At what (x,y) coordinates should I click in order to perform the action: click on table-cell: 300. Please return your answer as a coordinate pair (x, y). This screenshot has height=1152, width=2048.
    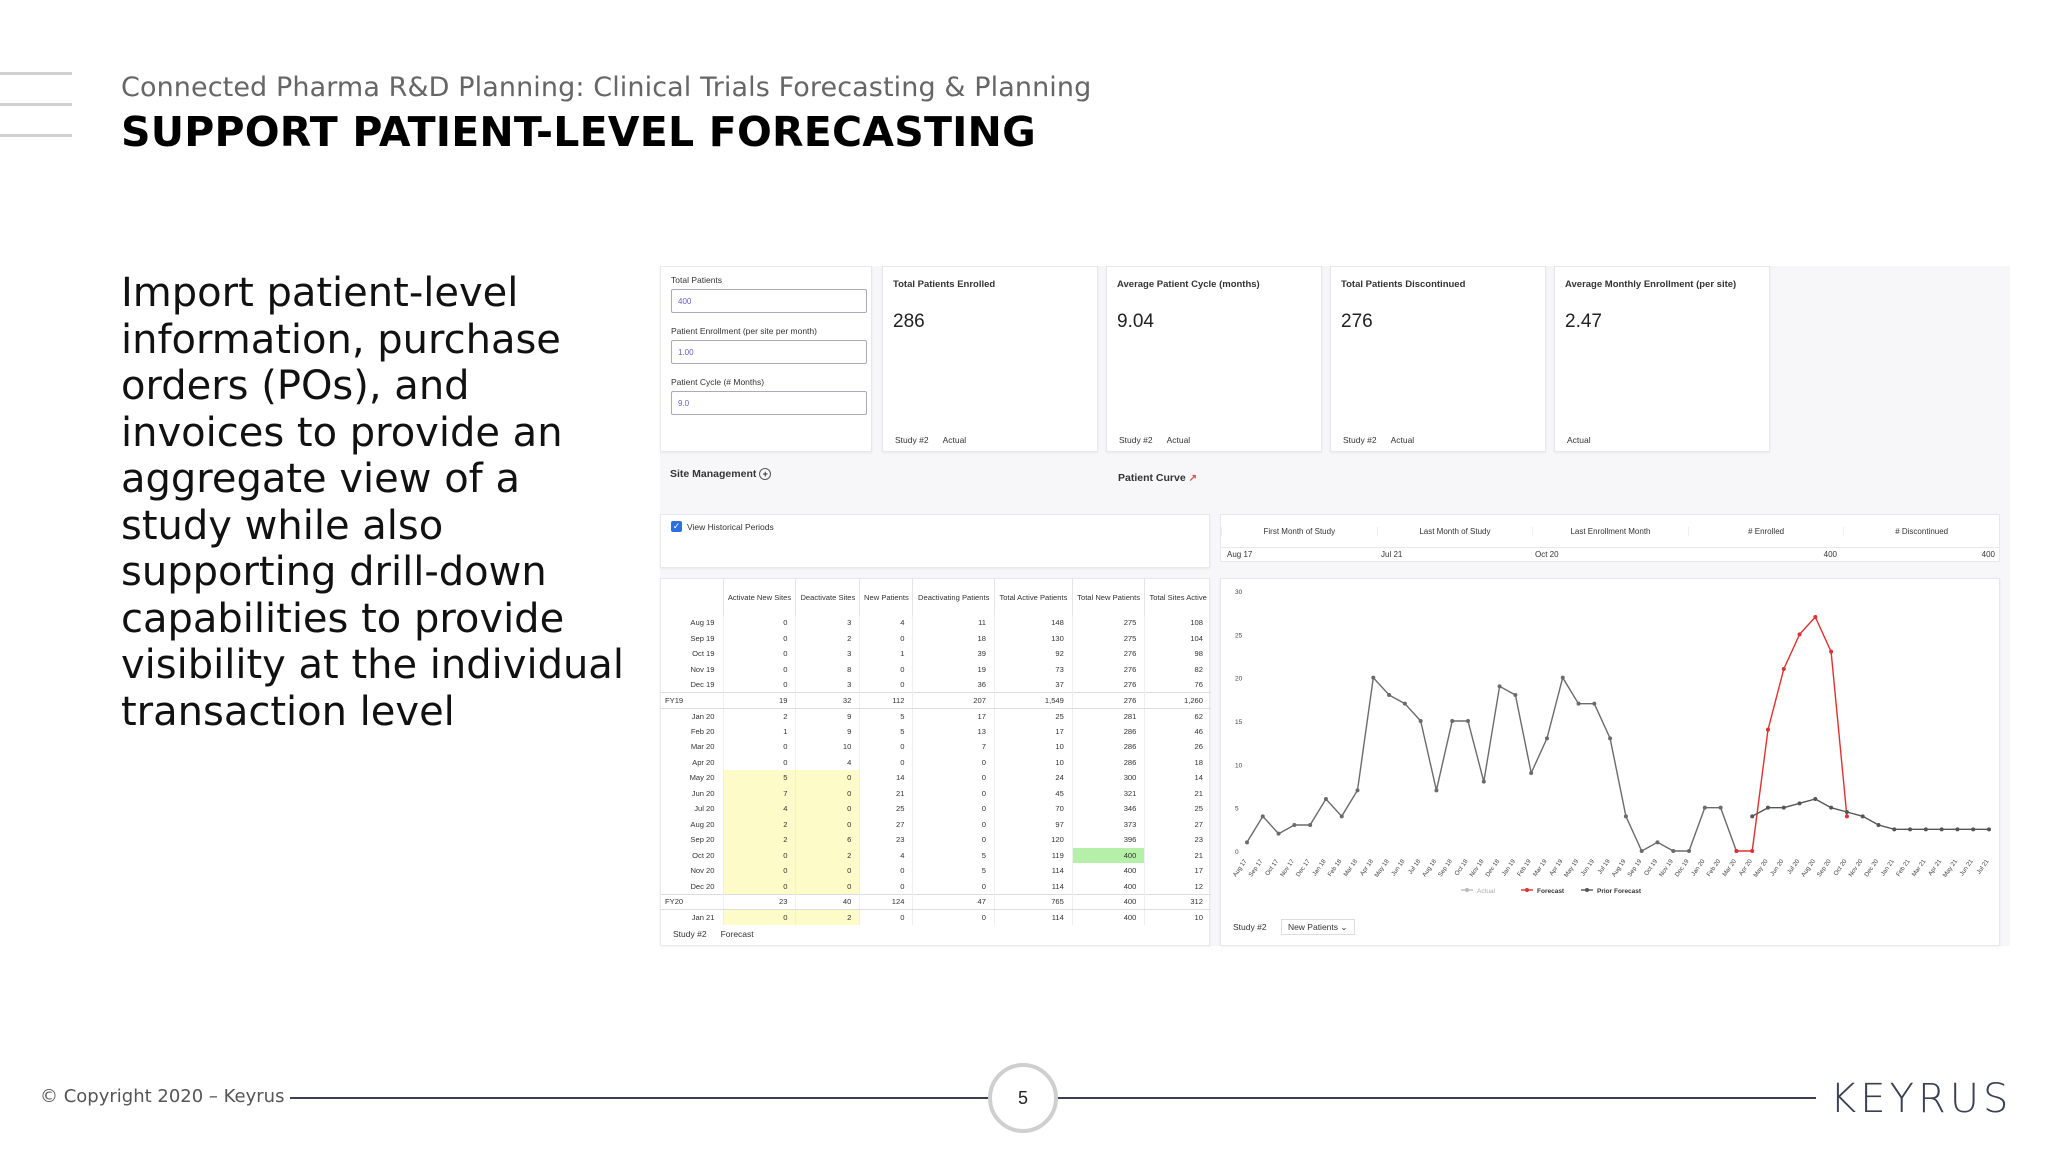
    Looking at the image, I should click on (1108, 778).